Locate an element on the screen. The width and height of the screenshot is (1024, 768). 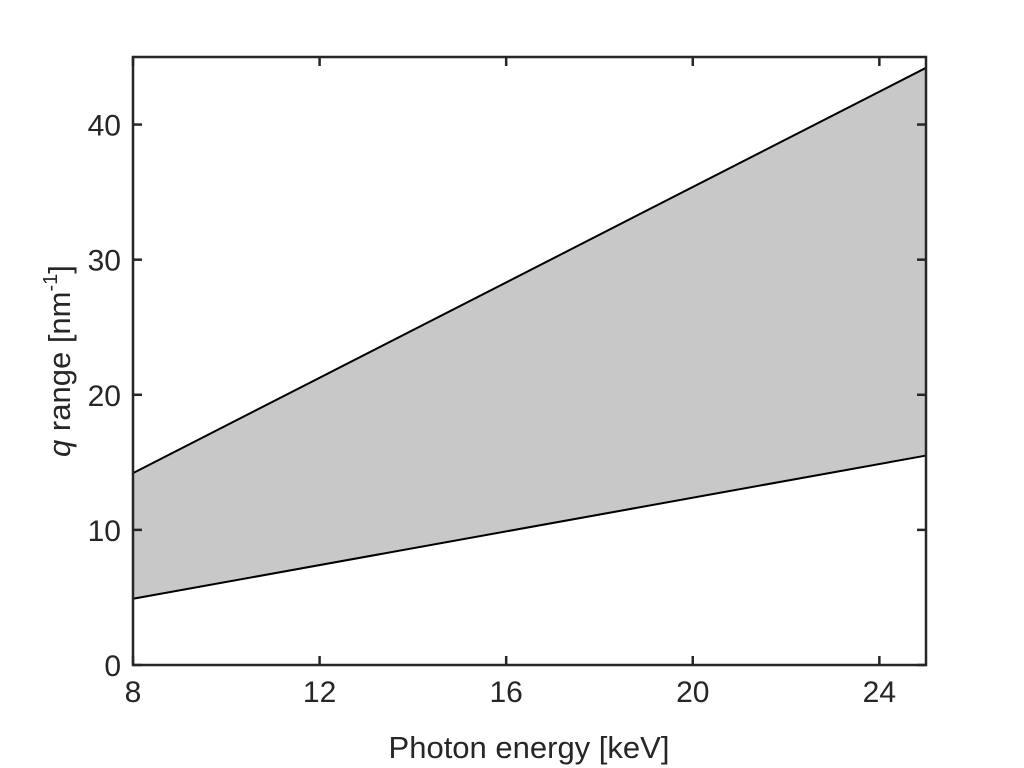
y-axis-label: q range [nm-1] is located at coordinates (58, 361).